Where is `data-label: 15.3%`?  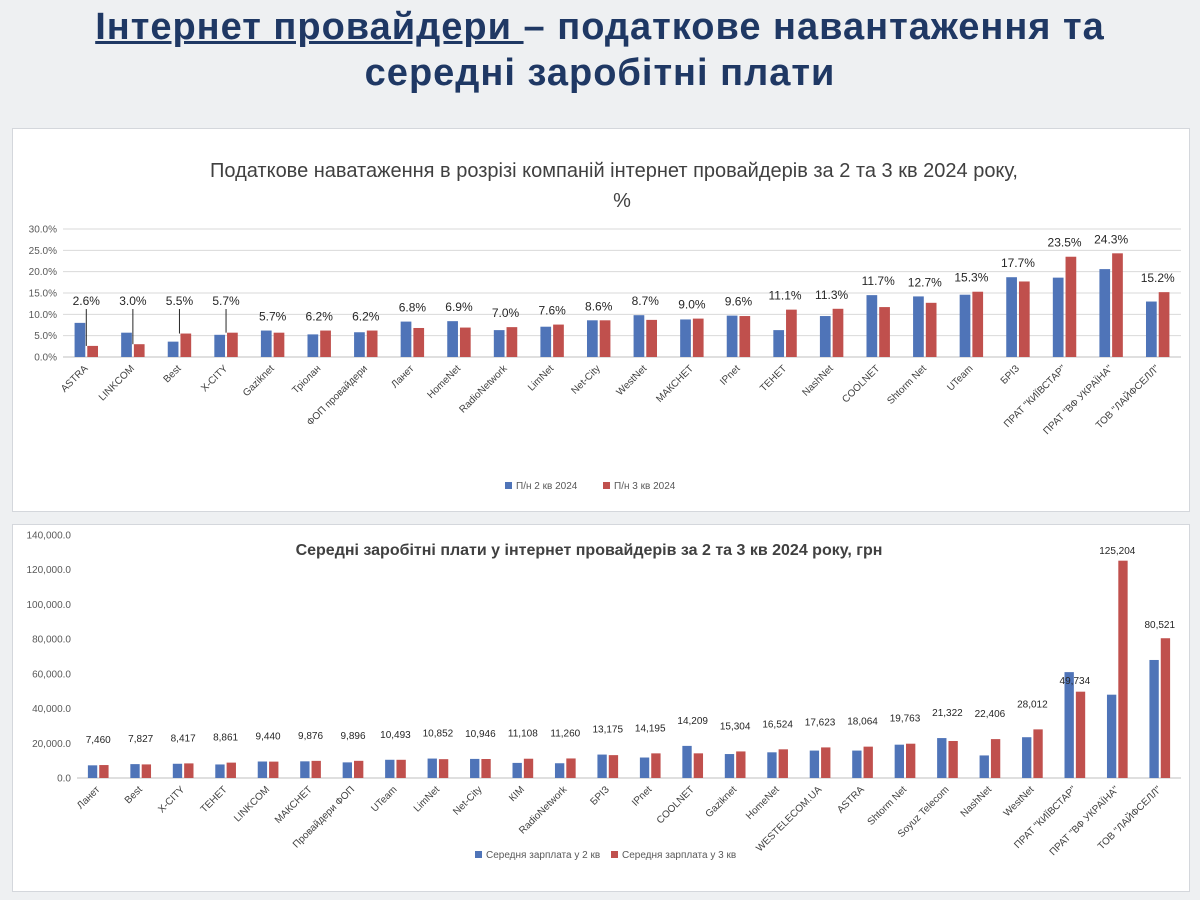 data-label: 15.3% is located at coordinates (971, 278).